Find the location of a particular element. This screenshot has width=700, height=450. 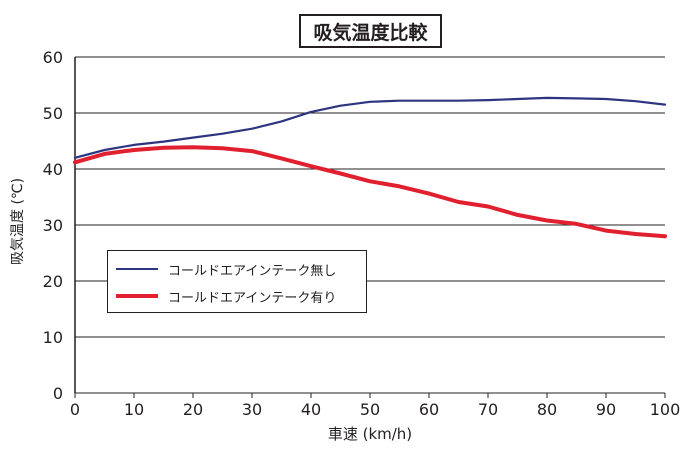

x-tick-label: 60 is located at coordinates (429, 409).